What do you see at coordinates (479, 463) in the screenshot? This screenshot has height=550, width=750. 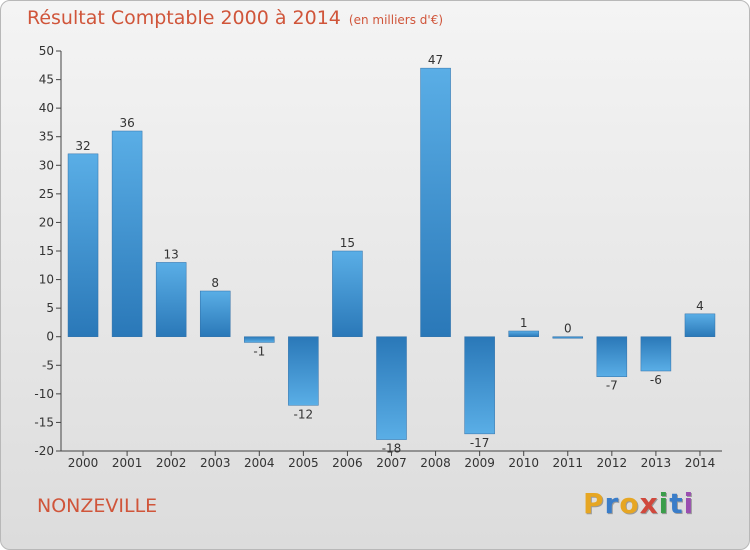 I see `x-tick-label: 2009` at bounding box center [479, 463].